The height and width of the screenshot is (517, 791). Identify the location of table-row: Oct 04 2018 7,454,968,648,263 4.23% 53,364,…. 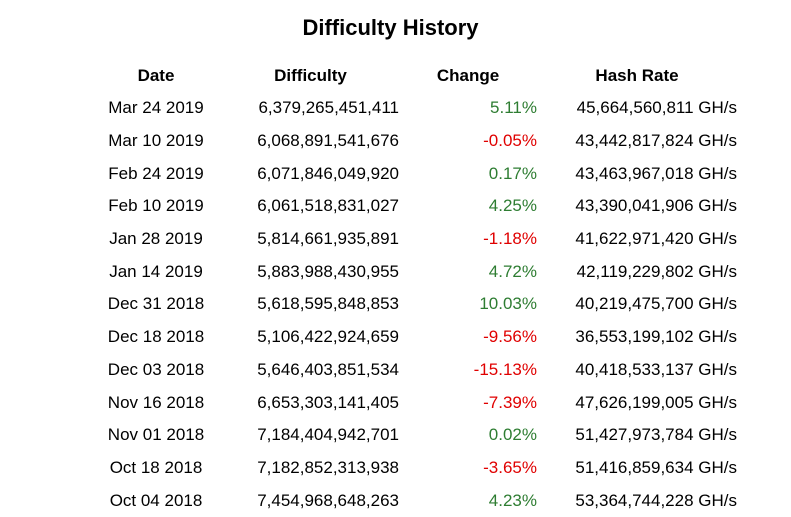
(413, 500).